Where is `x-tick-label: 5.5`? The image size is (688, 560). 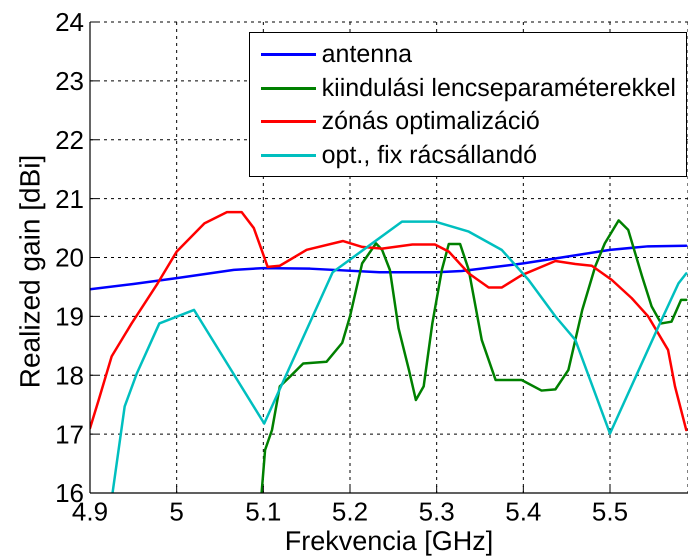
x-tick-label: 5.5 is located at coordinates (610, 511).